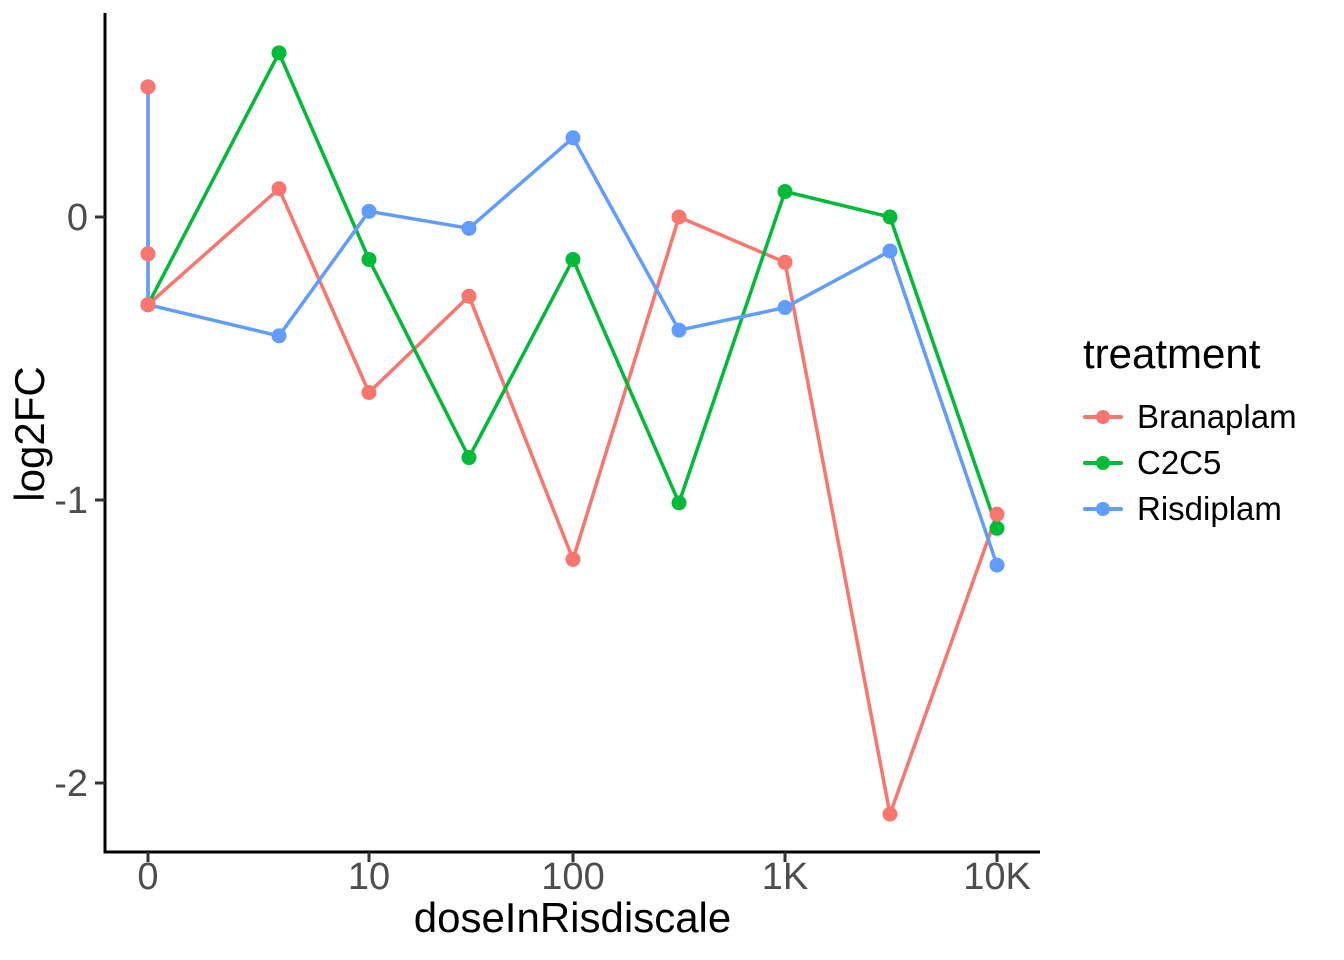 The image size is (1344, 960). I want to click on x-tick-label: 10K, so click(997, 877).